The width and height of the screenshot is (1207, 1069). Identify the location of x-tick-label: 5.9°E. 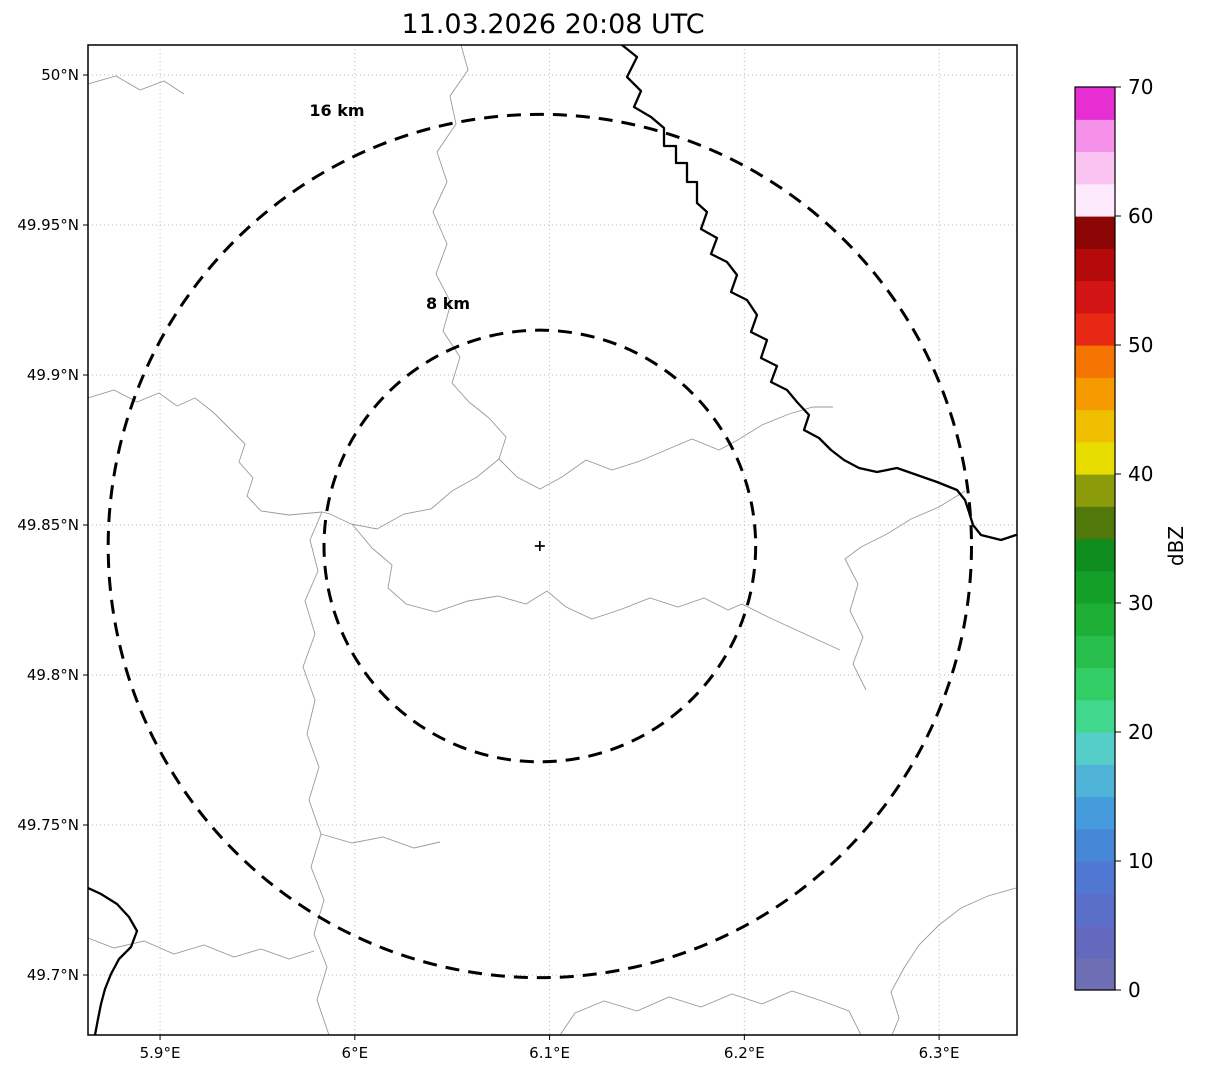
(160, 1053).